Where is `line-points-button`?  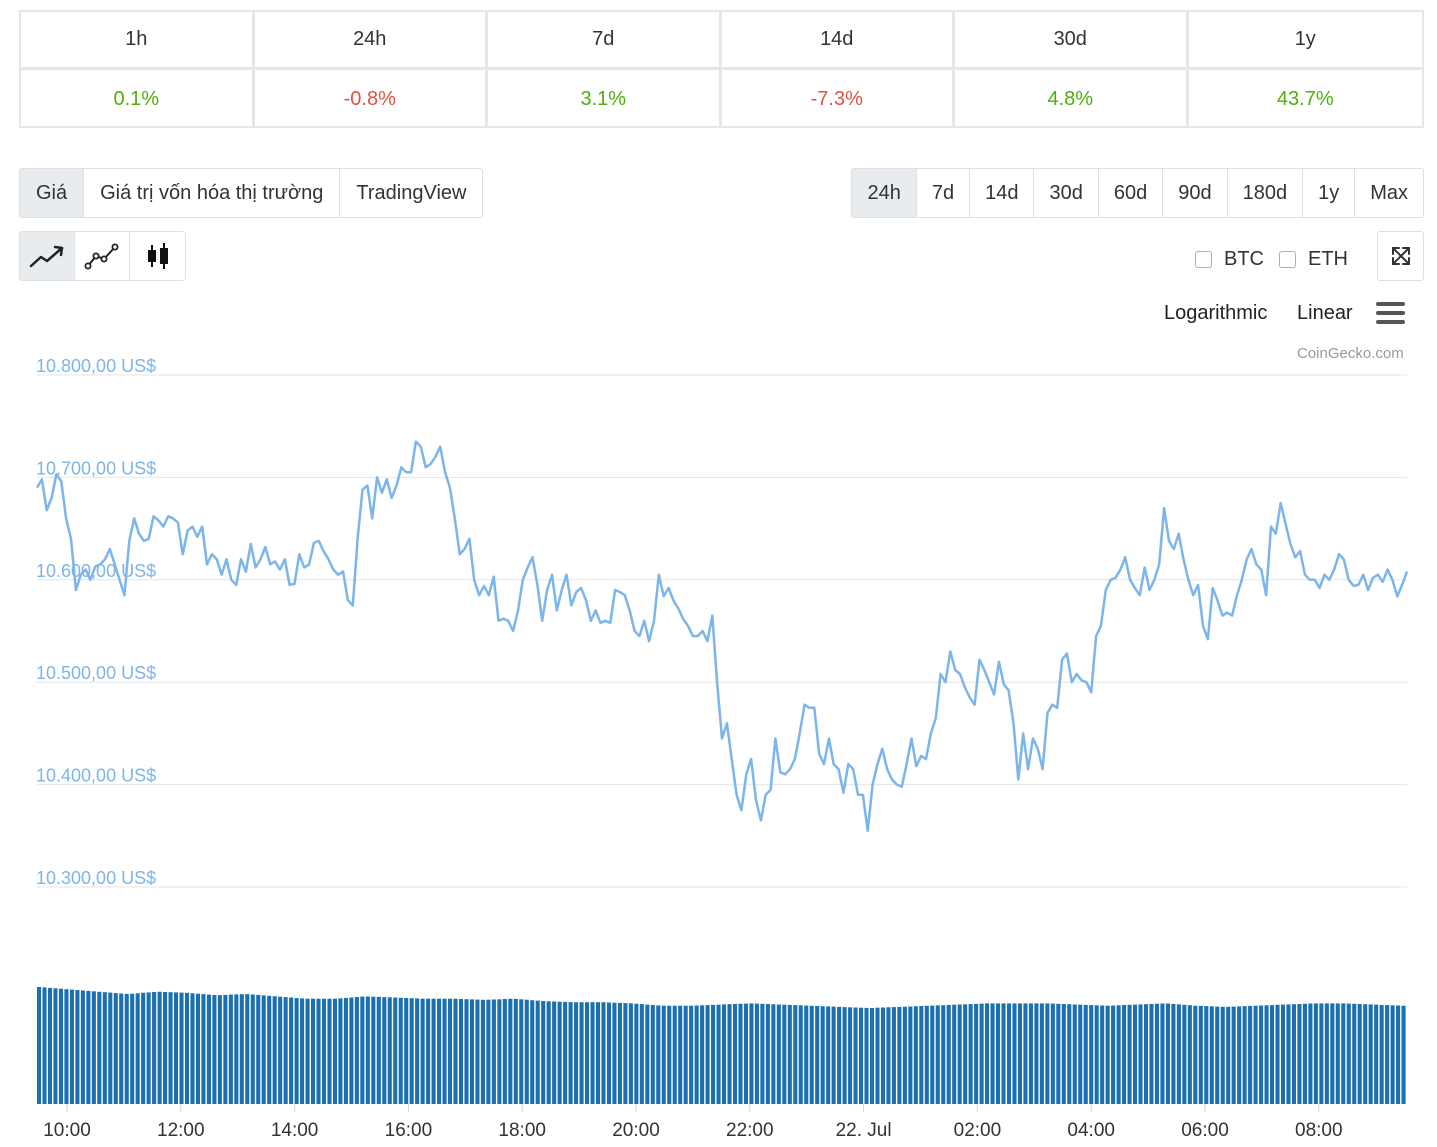 line-points-button is located at coordinates (102, 256).